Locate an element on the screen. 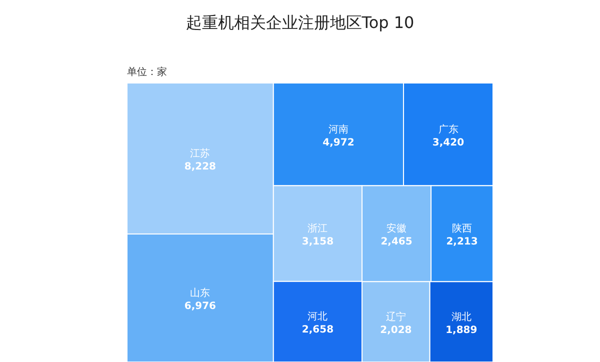 Image resolution: width=600 pixels, height=362 pixels. label: 安徽 is located at coordinates (396, 229).